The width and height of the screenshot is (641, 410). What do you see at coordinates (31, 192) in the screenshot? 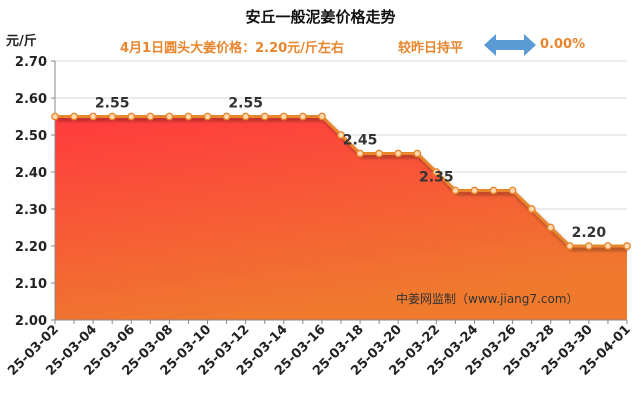
I see `y-tick-labels: 2.00 2.10 2.20 2.30 2.40 2.50 2.60 2.70` at bounding box center [31, 192].